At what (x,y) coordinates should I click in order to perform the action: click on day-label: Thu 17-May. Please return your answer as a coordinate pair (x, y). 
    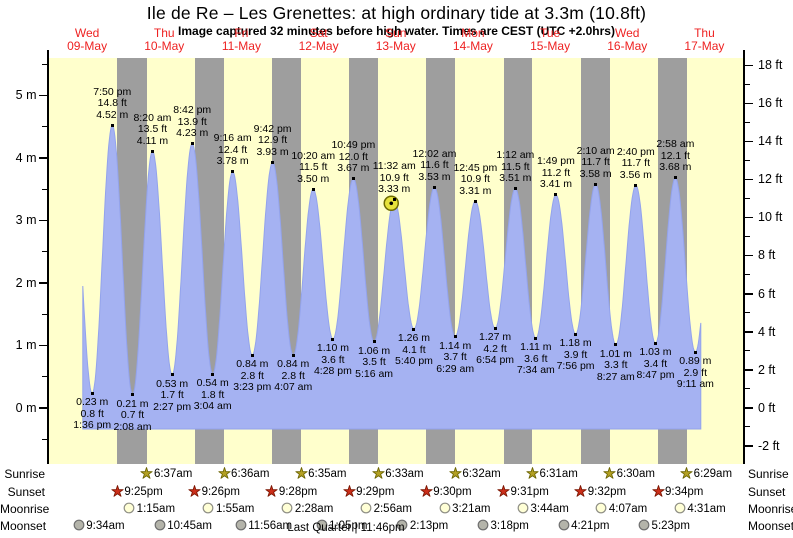
    Looking at the image, I should click on (704, 40).